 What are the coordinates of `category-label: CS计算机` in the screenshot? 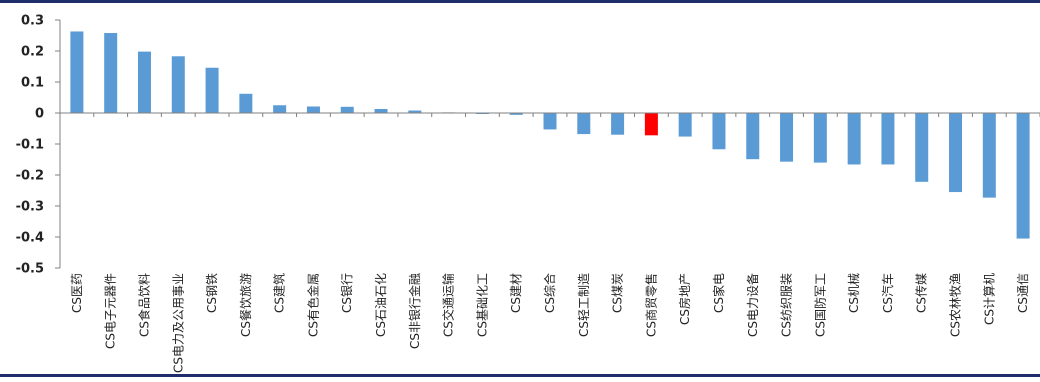 It's located at (988, 299).